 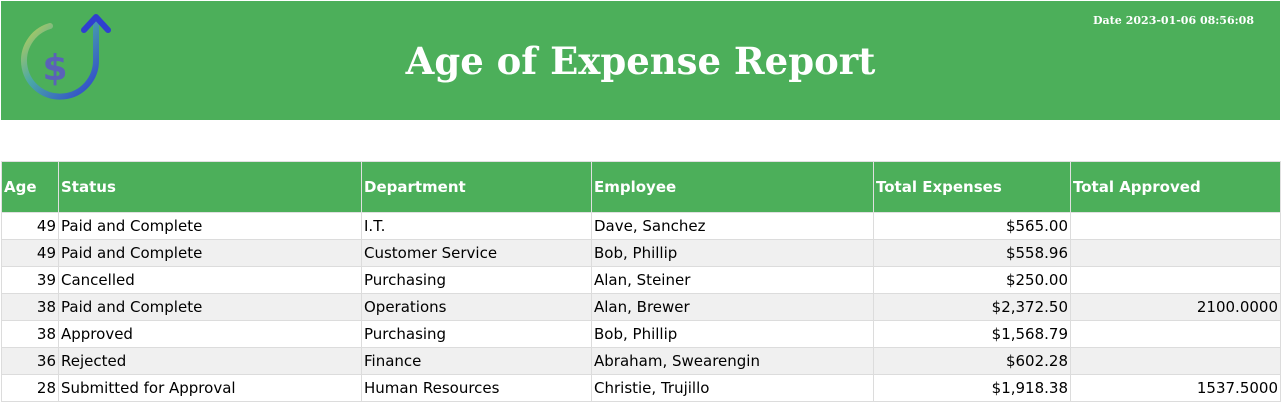 What do you see at coordinates (972, 388) in the screenshot?
I see `cell-total-expenses: $1,918.38` at bounding box center [972, 388].